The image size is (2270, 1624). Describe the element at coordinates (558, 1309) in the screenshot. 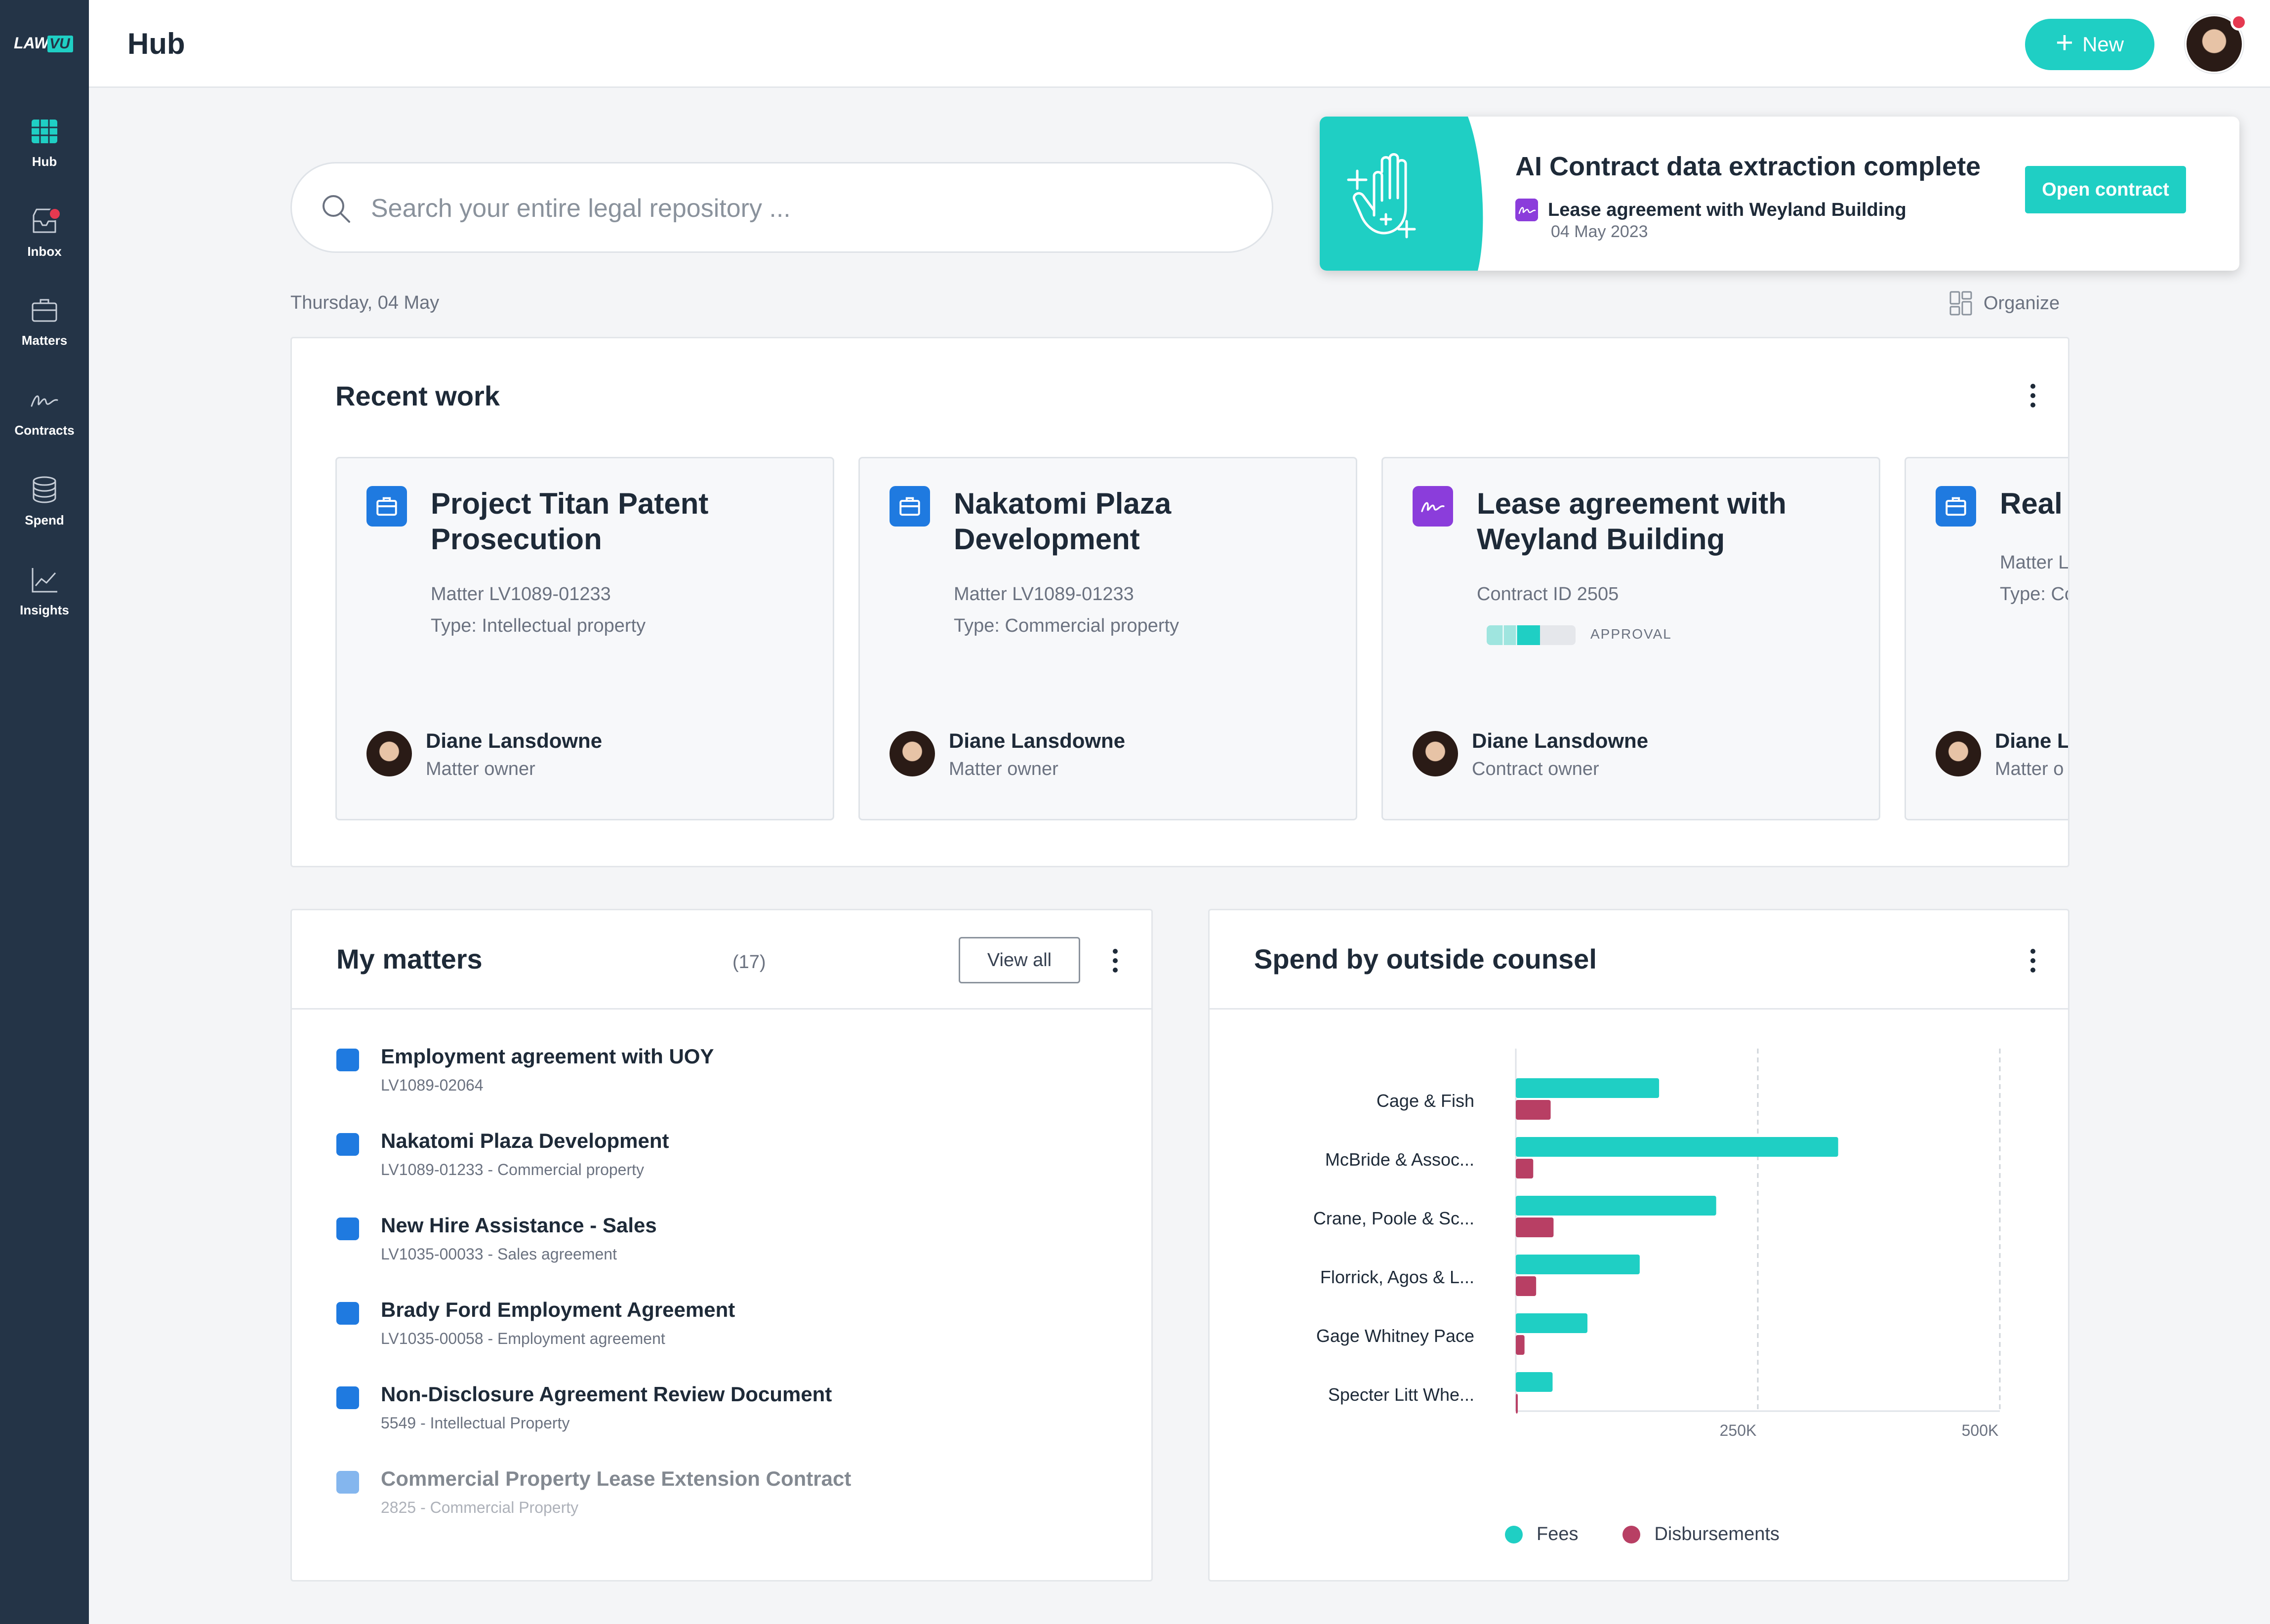

I see `matter-title: Brady Ford Employment Agreement` at that location.